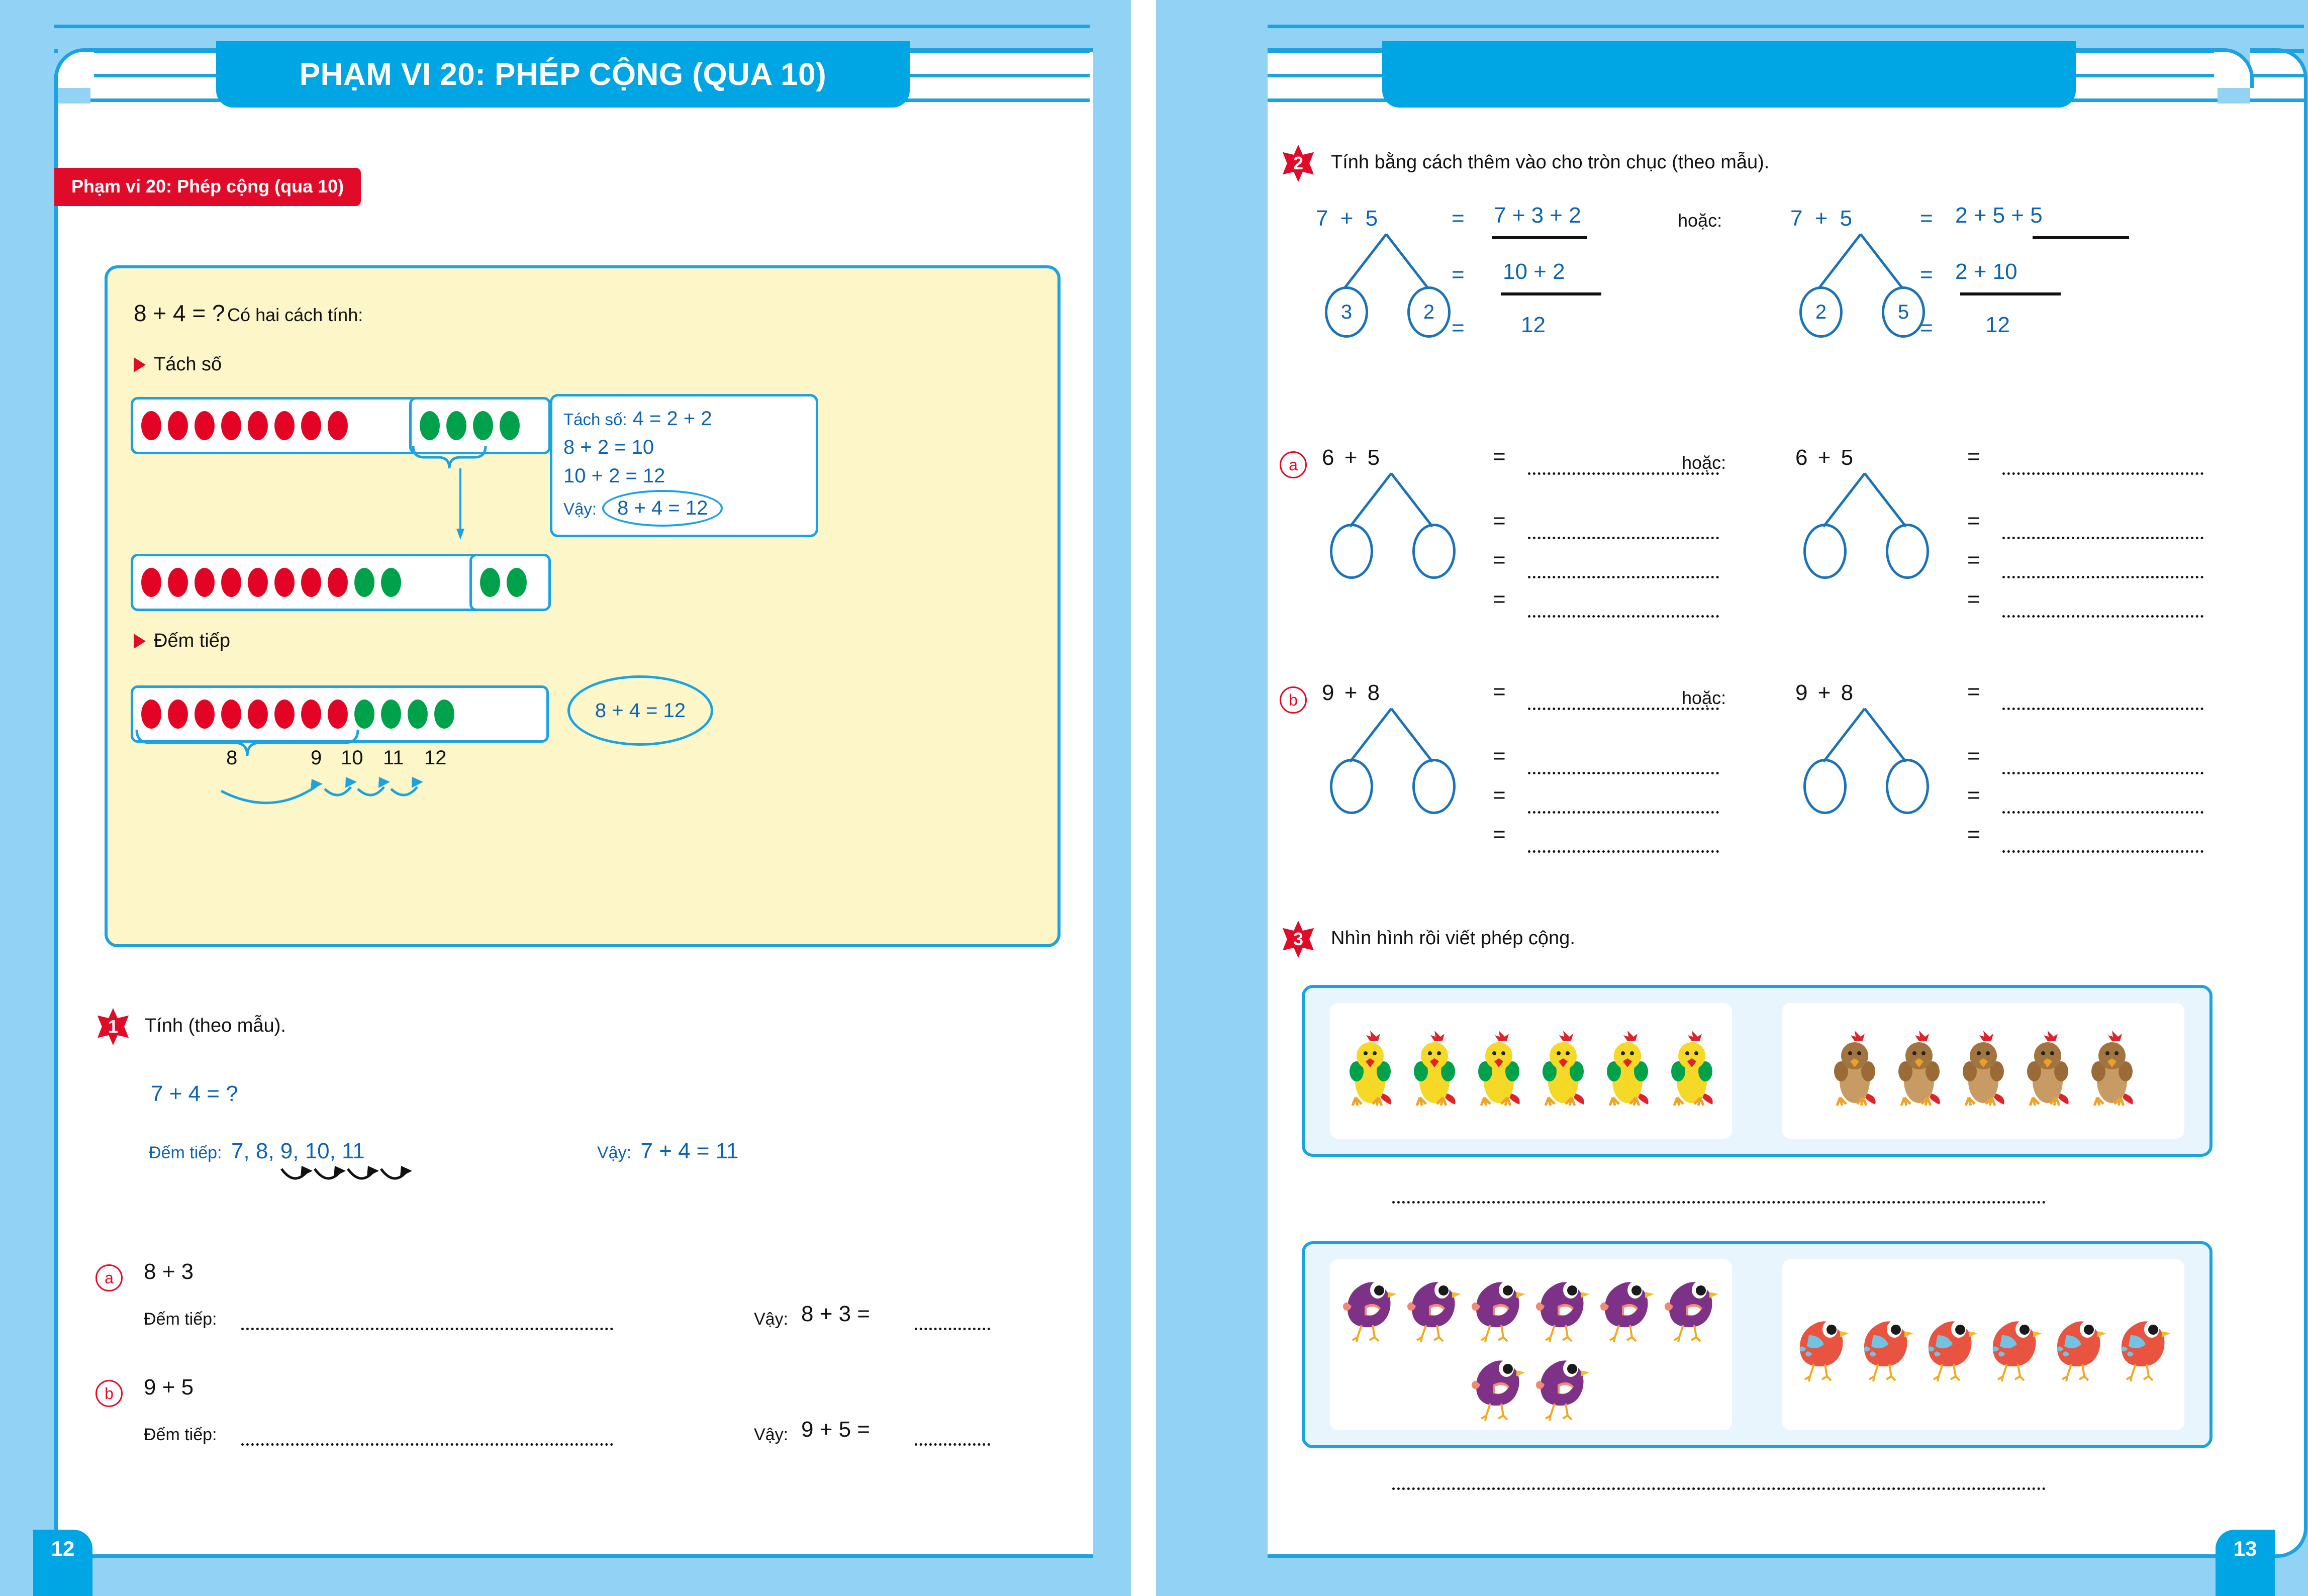 Image resolution: width=2308 pixels, height=1596 pixels. I want to click on ex2-item-a-eq-5: =, so click(1974, 456).